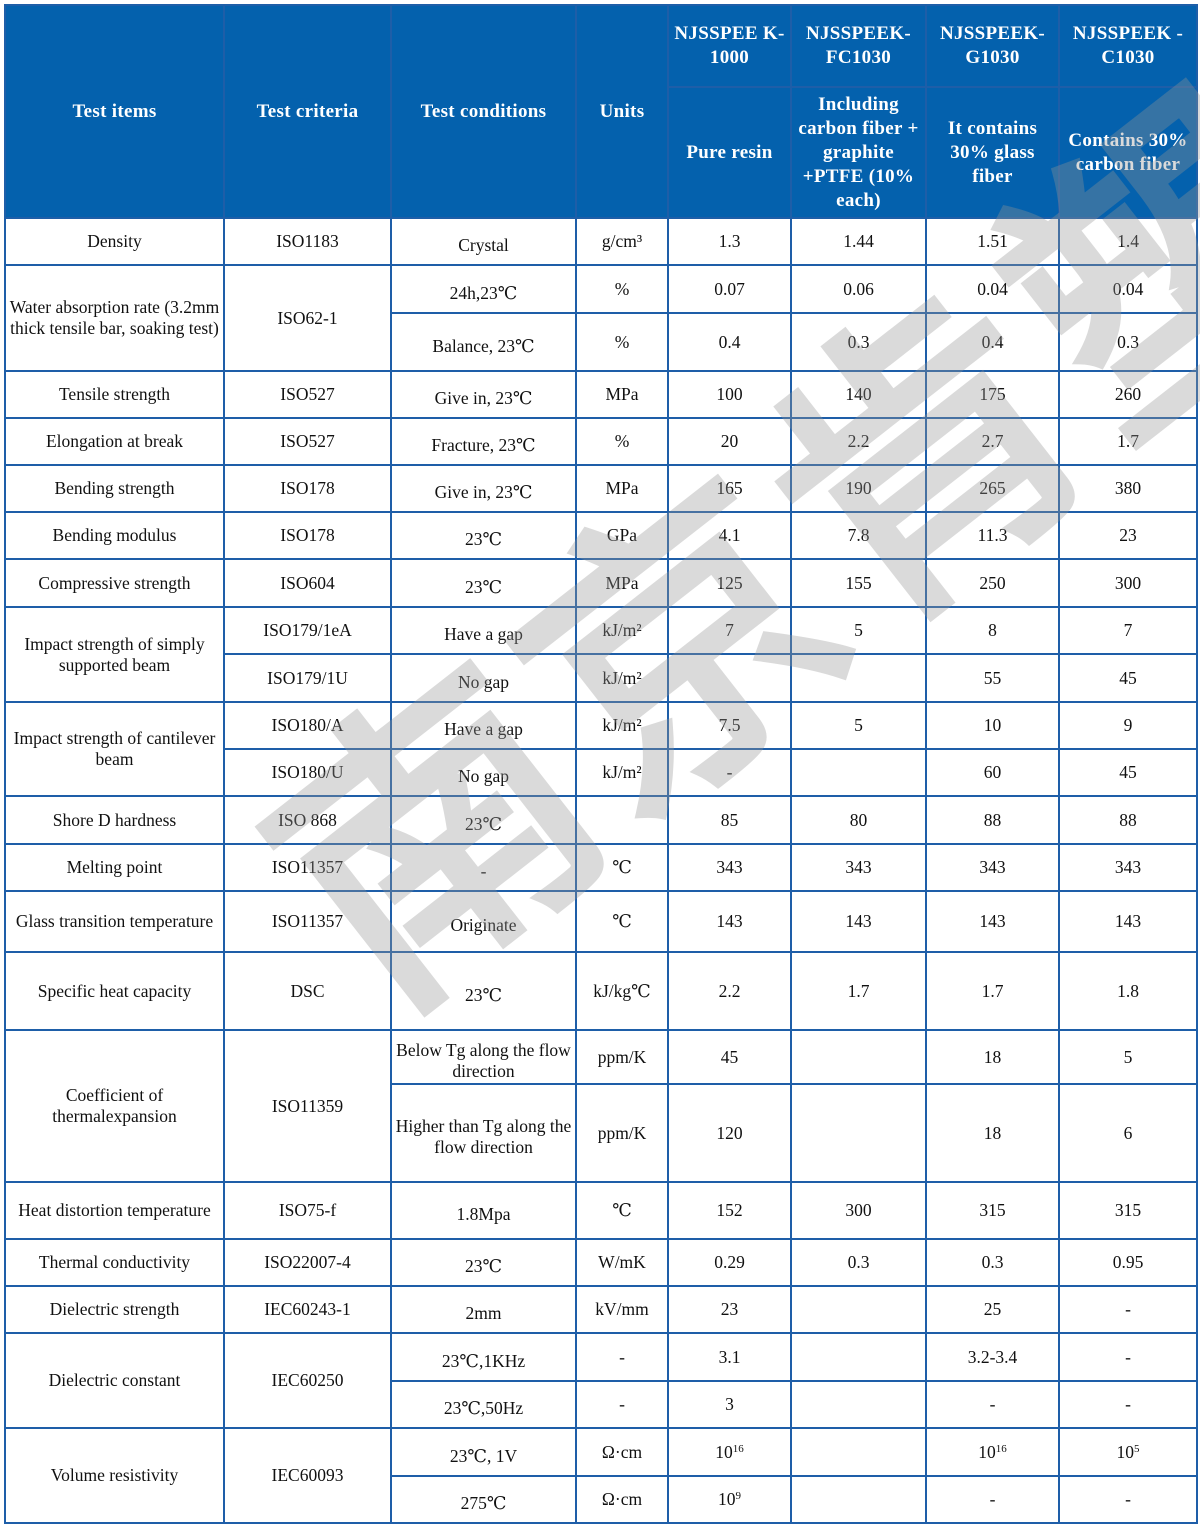  Describe the element at coordinates (307, 1309) in the screenshot. I see `test-criteria: IEC60243-1` at that location.